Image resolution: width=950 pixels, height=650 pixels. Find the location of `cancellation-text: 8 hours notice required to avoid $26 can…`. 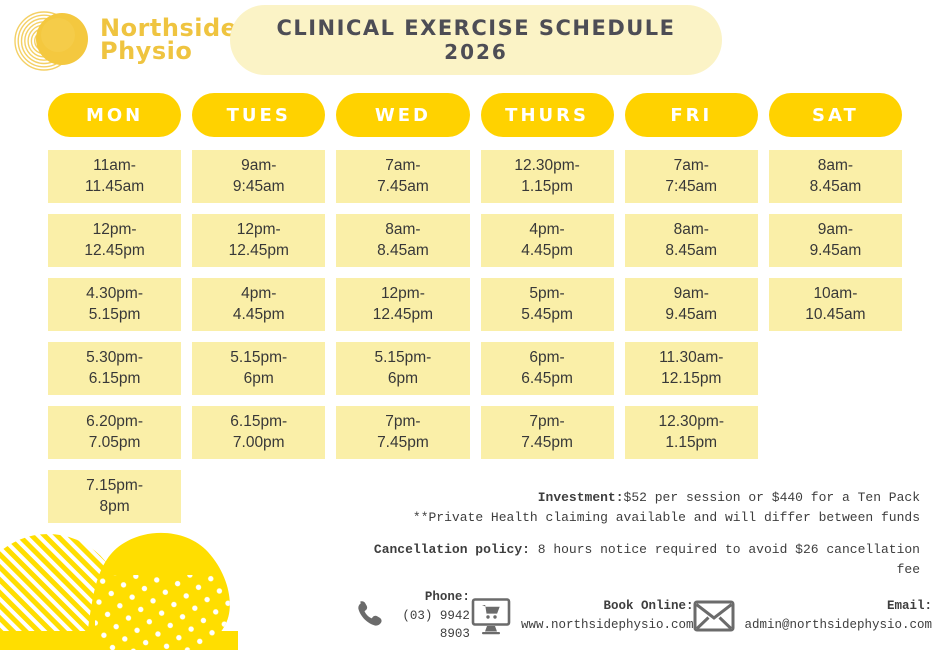

cancellation-text: 8 hours notice required to avoid $26 can… is located at coordinates (724, 550).